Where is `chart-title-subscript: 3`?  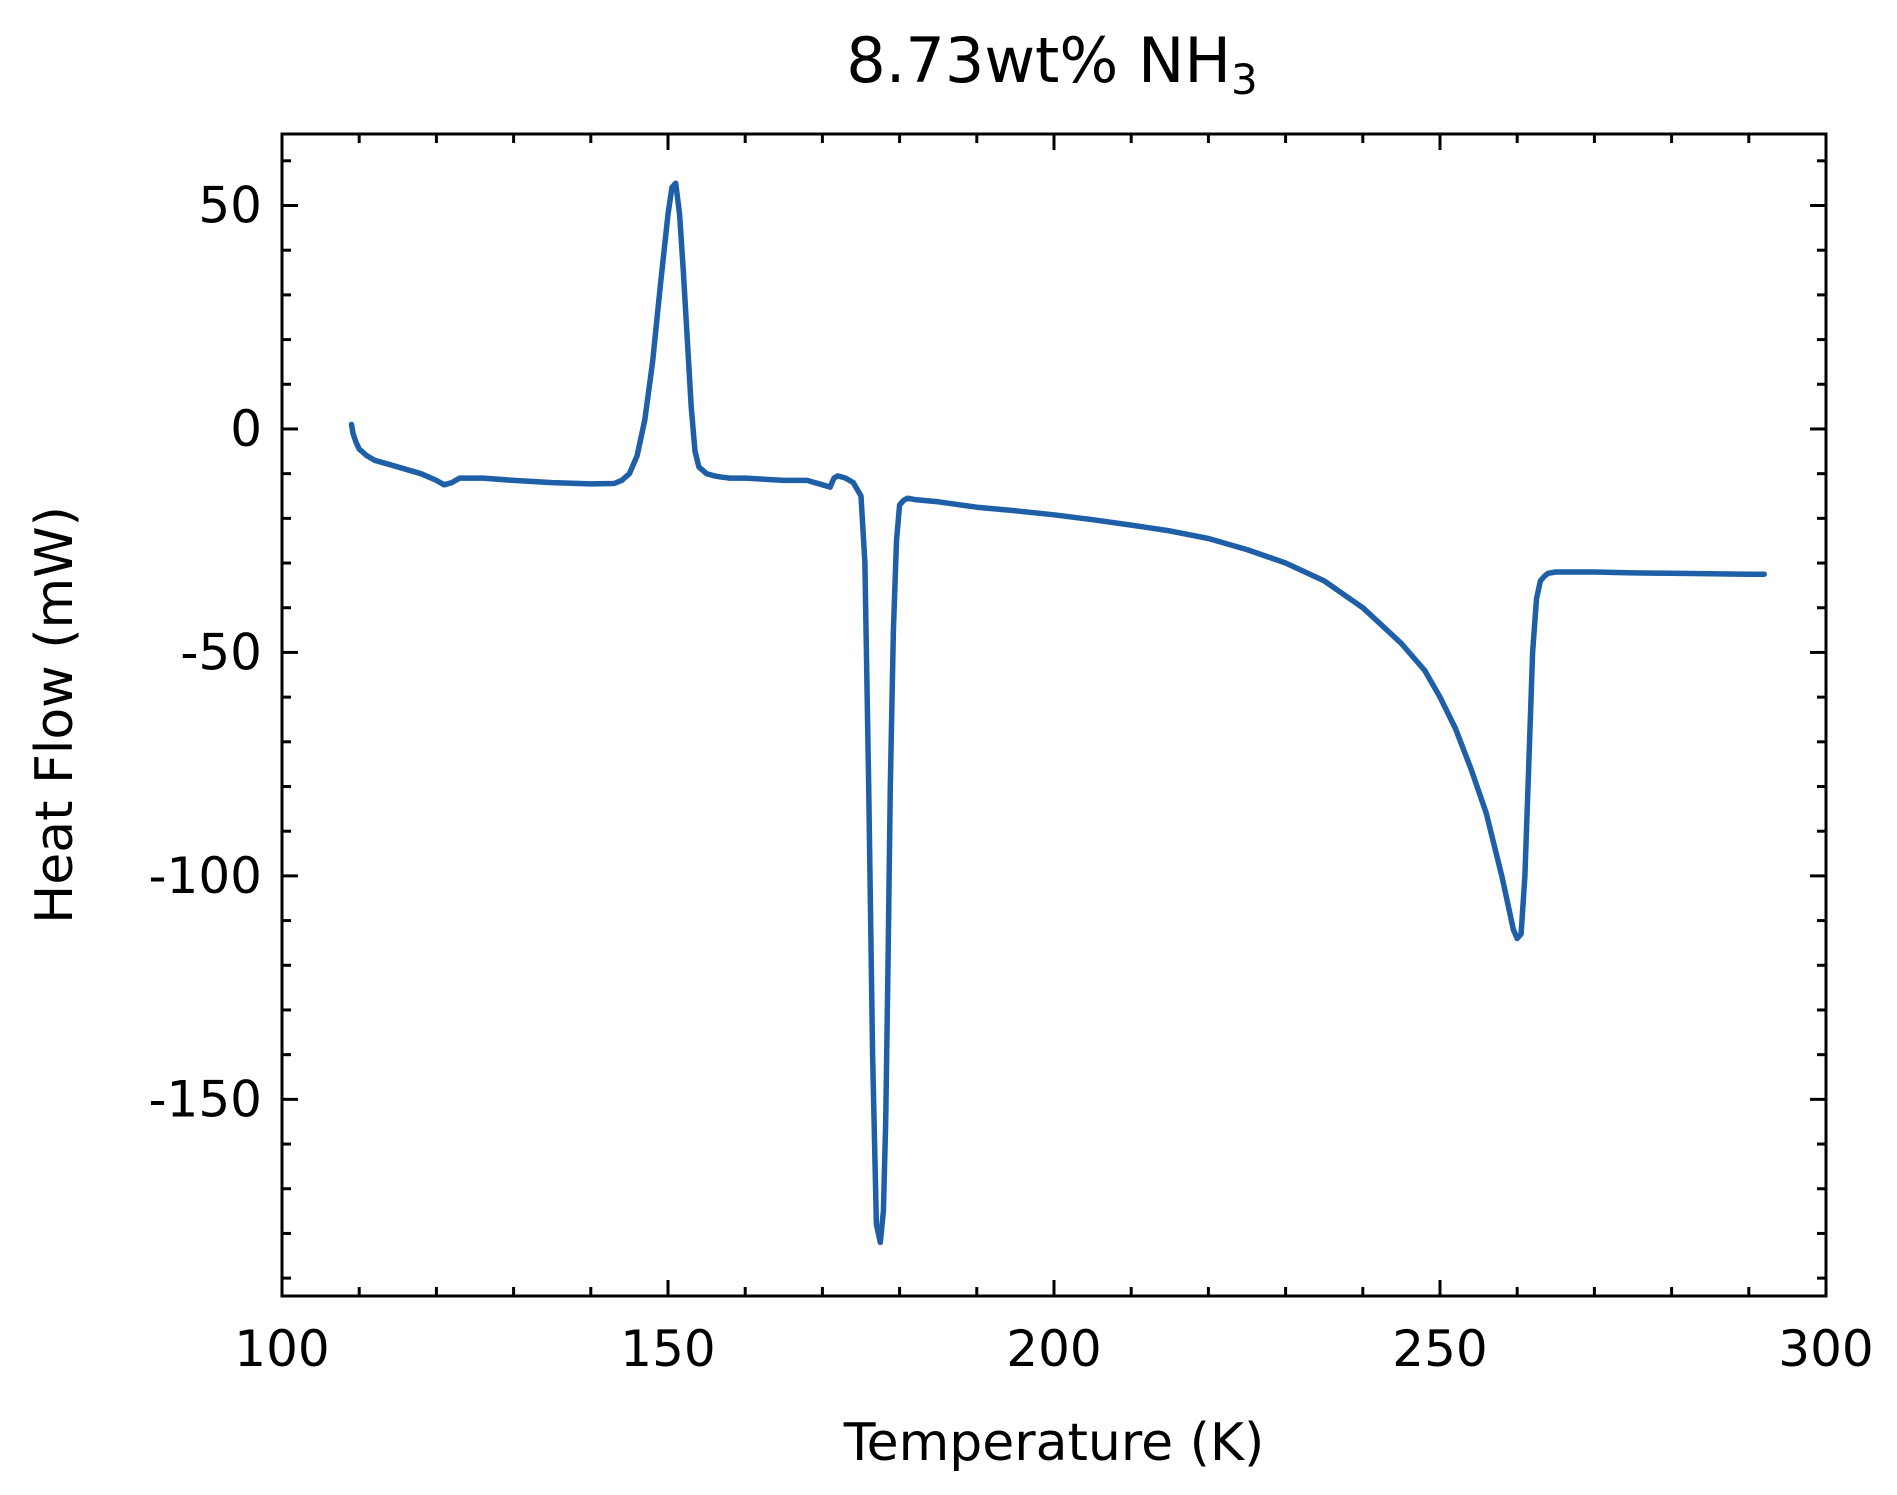 chart-title-subscript: 3 is located at coordinates (1244, 79).